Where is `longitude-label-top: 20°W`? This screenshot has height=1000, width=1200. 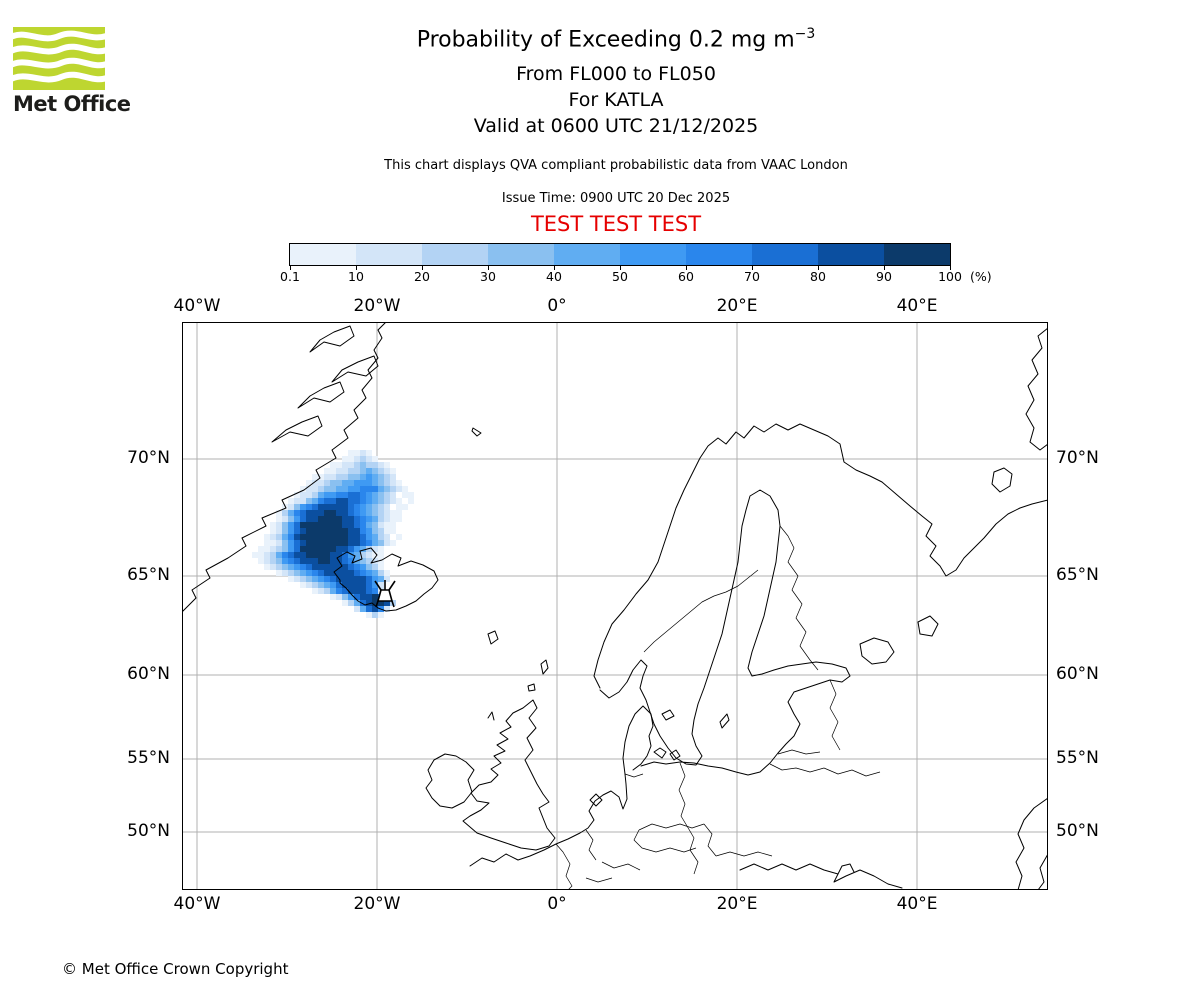 longitude-label-top: 20°W is located at coordinates (377, 306).